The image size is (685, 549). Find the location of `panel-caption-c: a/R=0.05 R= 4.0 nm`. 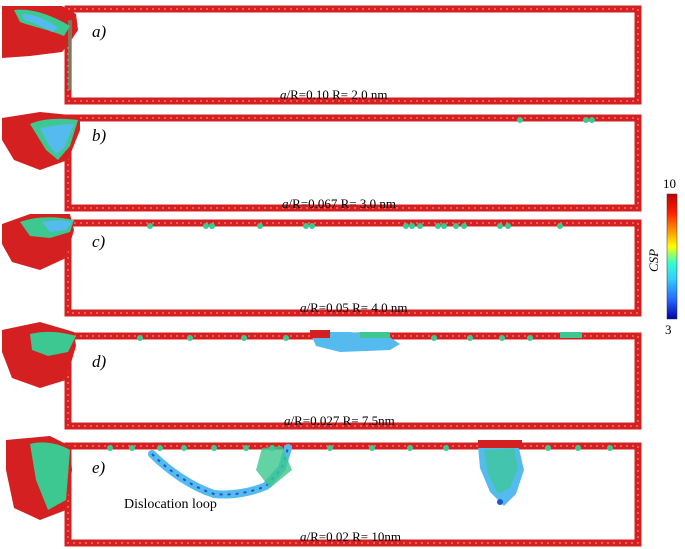

panel-caption-c: a/R=0.05 R= 4.0 nm is located at coordinates (354, 307).